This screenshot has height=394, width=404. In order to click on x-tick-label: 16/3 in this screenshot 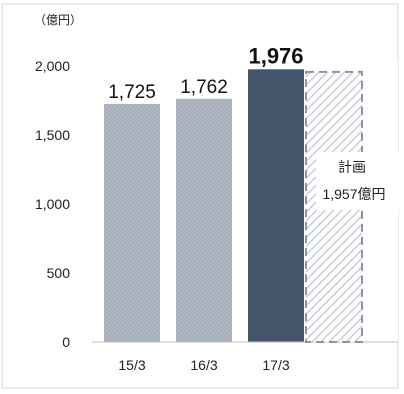, I will do `click(203, 365)`.